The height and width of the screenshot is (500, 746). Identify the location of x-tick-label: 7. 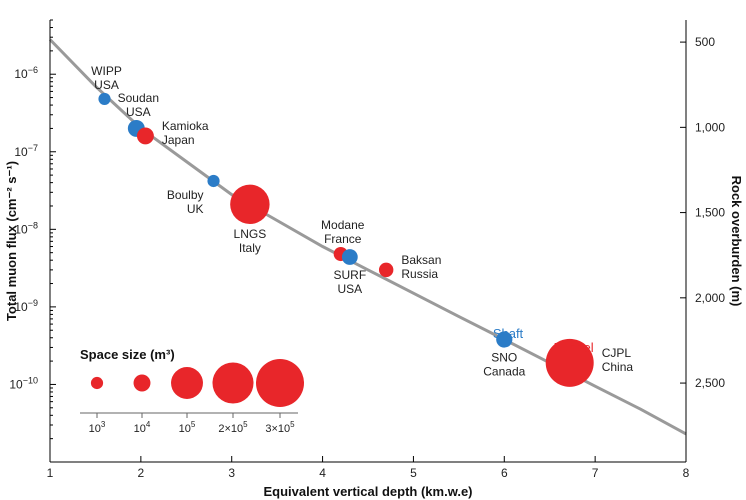
(595, 473).